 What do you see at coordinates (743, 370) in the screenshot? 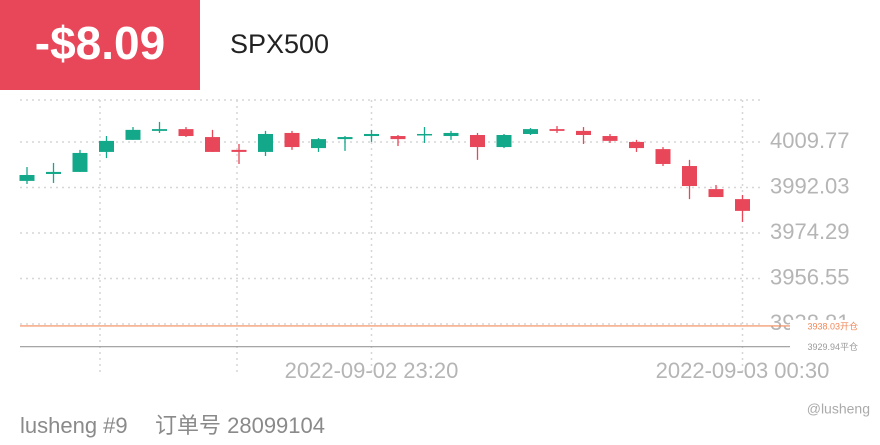
I see `x-tick-label: 2022-09-03 00:30` at bounding box center [743, 370].